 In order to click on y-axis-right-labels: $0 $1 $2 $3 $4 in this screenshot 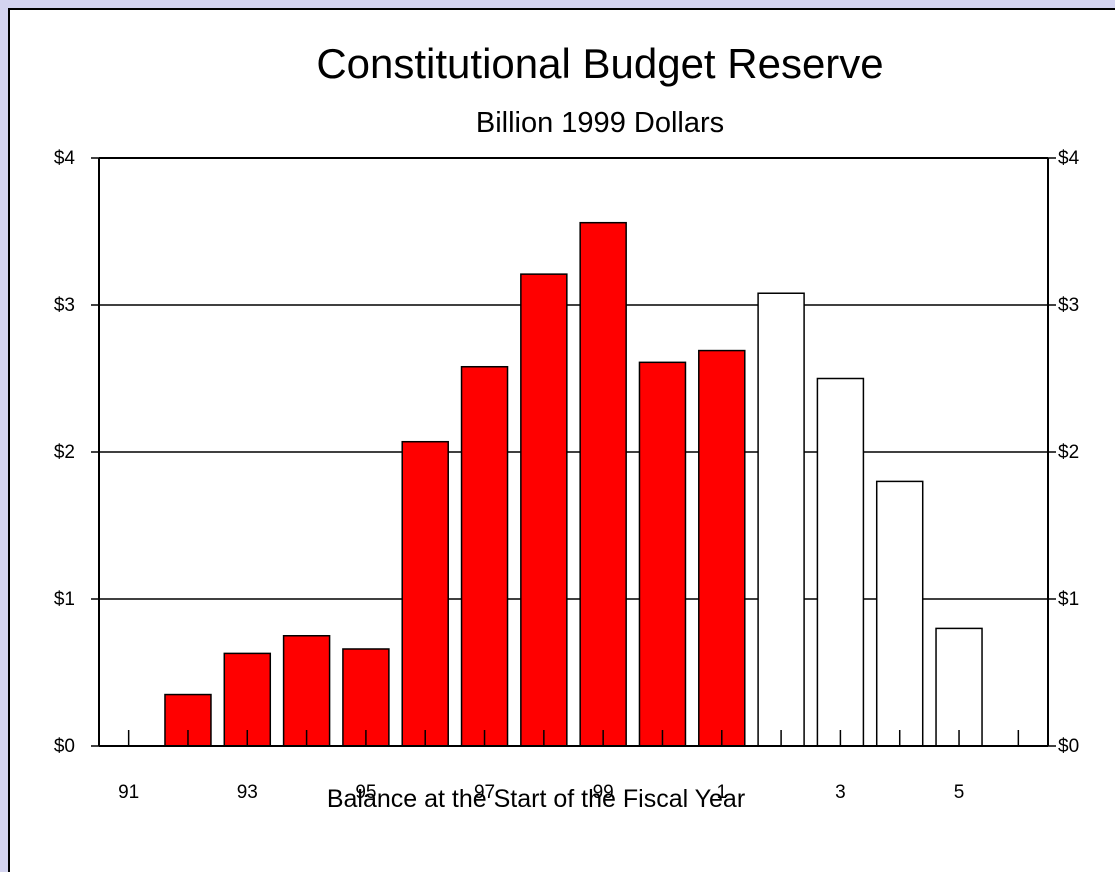, I will do `click(1069, 452)`.